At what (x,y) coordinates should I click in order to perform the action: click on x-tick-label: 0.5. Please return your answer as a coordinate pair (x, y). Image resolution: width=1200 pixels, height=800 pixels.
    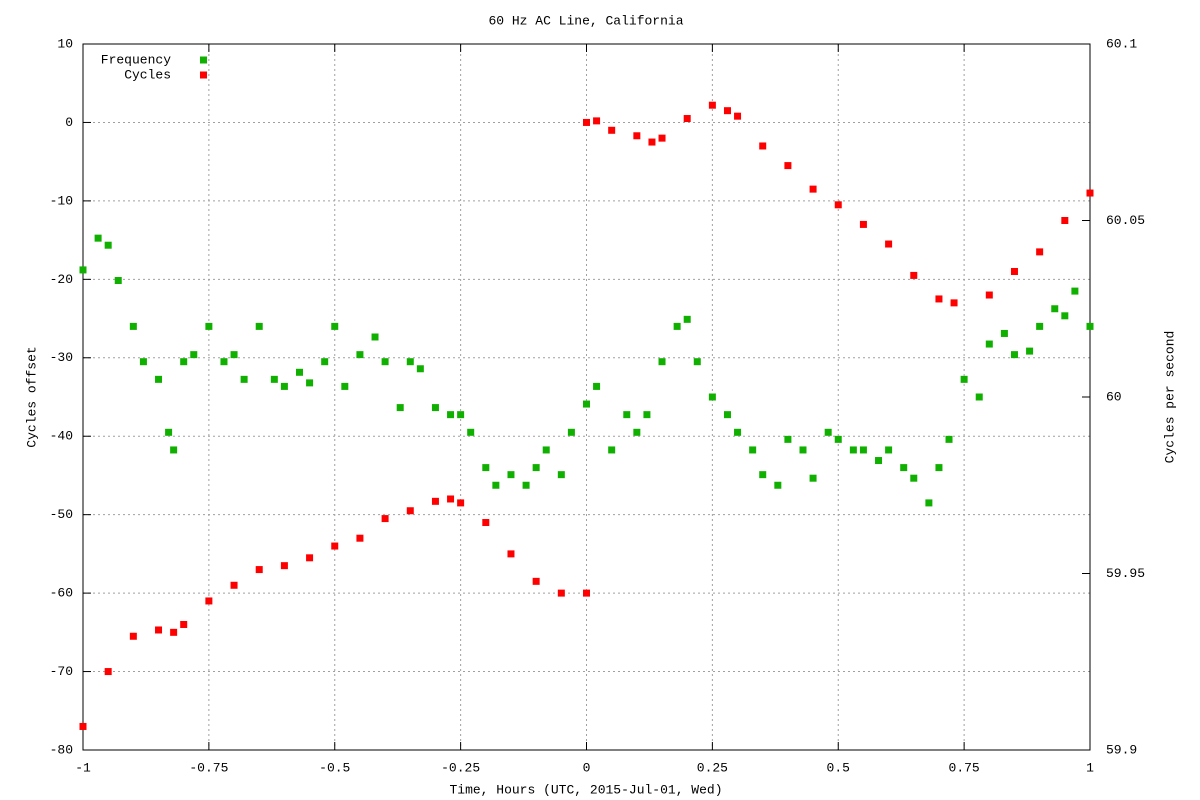
    Looking at the image, I should click on (838, 767).